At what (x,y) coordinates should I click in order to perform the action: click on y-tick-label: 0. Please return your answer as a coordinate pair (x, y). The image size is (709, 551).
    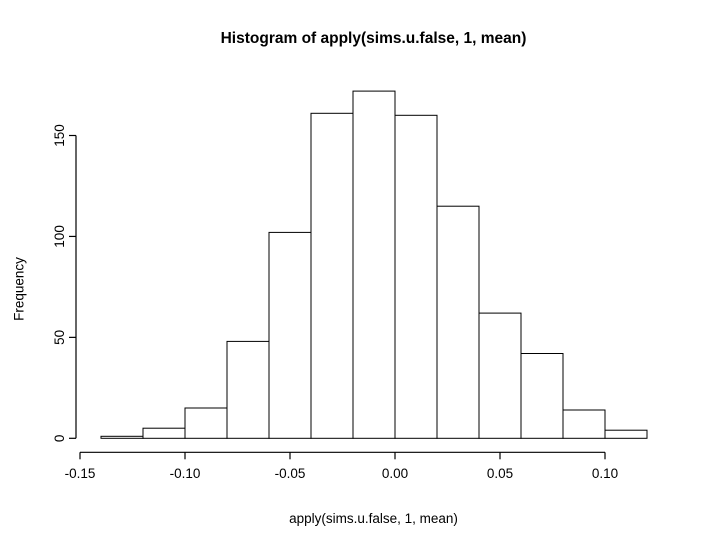
    Looking at the image, I should click on (59, 439).